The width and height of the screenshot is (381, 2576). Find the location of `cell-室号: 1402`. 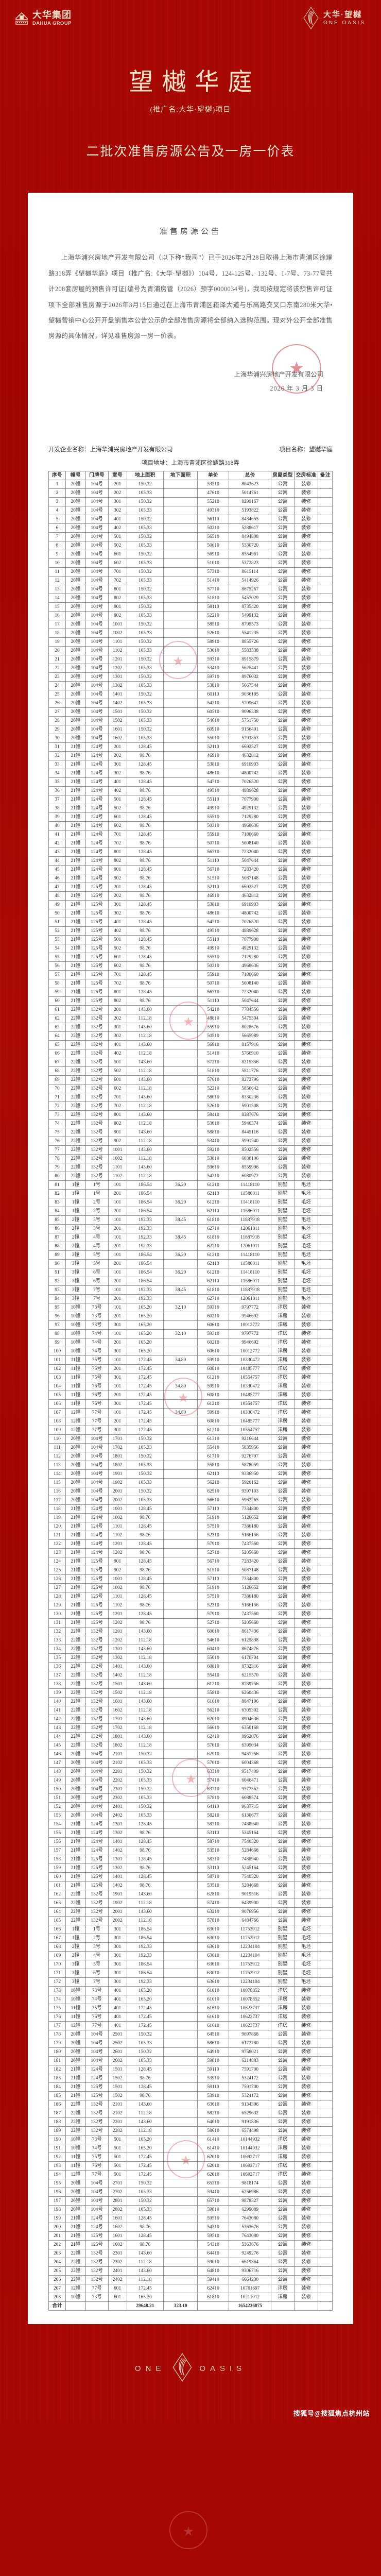

cell-室号: 1402 is located at coordinates (117, 1676).